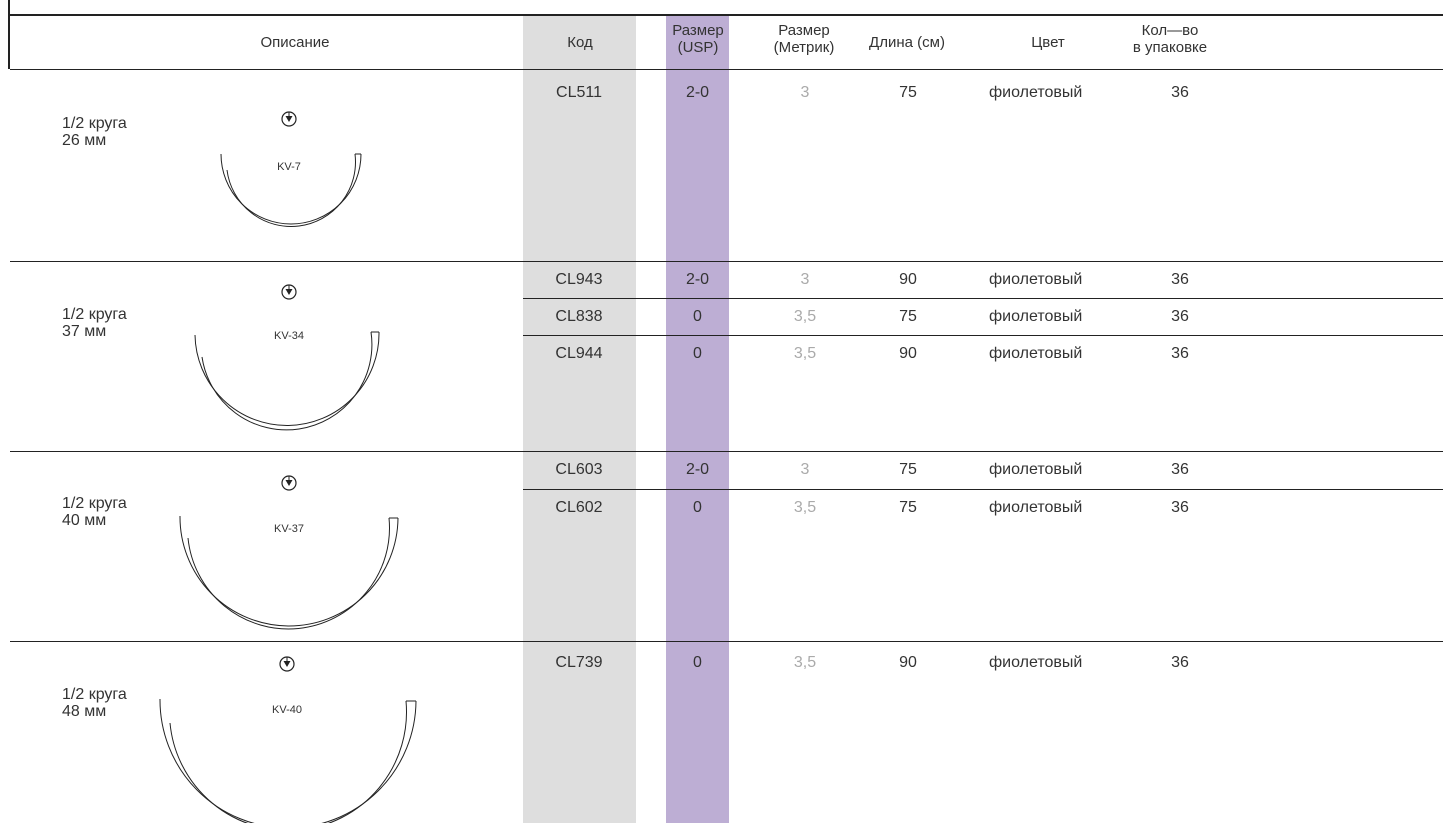 Image resolution: width=1443 pixels, height=823 pixels. Describe the element at coordinates (579, 316) in the screenshot. I see `product-code: CL838` at that location.